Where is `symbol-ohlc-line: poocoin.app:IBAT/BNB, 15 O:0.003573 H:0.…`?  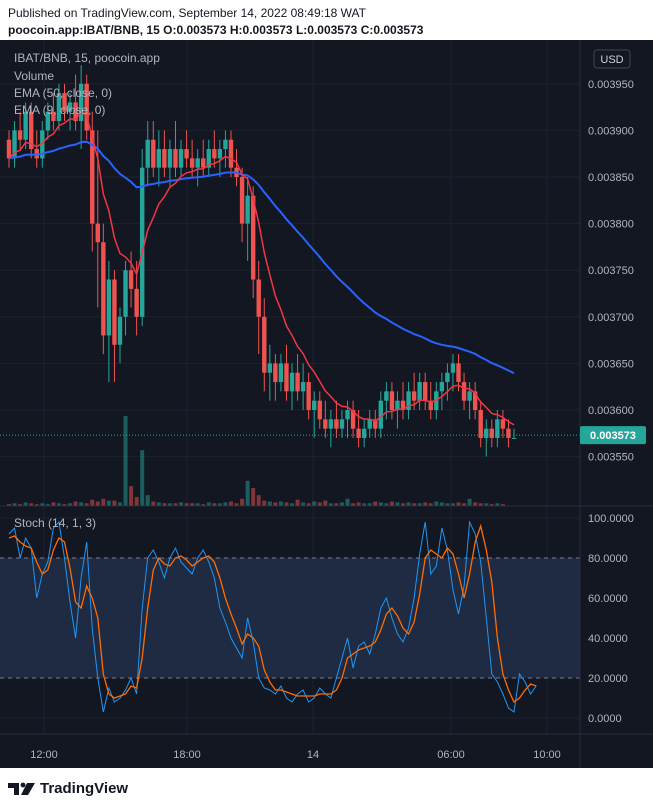
symbol-ohlc-line: poocoin.app:IBAT/BNB, 15 O:0.003573 H:0.… is located at coordinates (215, 30).